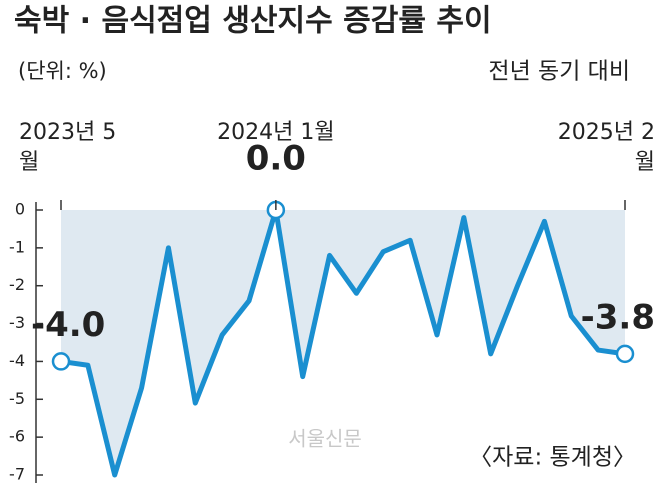 This screenshot has height=486, width=655. What do you see at coordinates (20, 209) in the screenshot?
I see `y-tick-label: 0` at bounding box center [20, 209].